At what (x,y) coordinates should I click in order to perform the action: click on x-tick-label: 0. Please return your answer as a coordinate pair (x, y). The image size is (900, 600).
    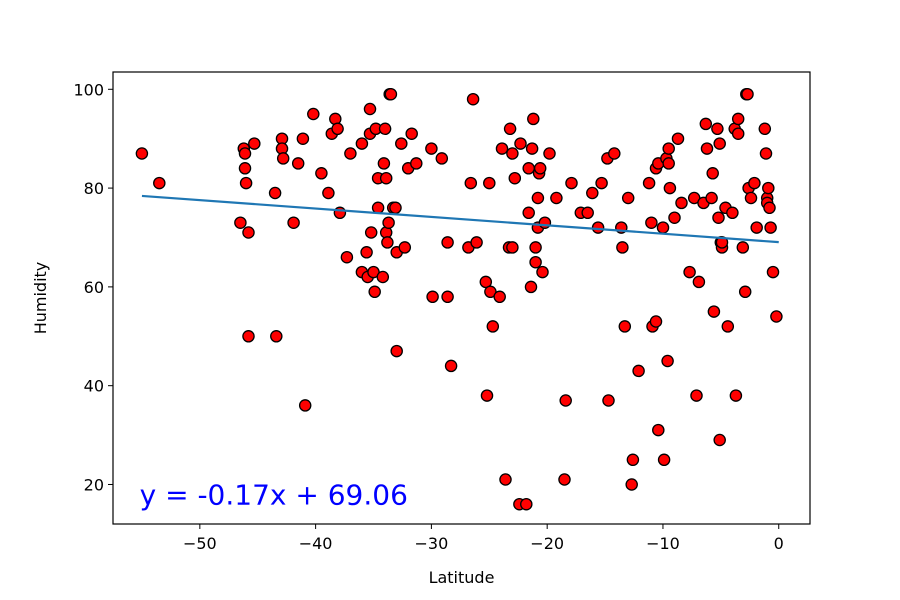
    Looking at the image, I should click on (779, 543).